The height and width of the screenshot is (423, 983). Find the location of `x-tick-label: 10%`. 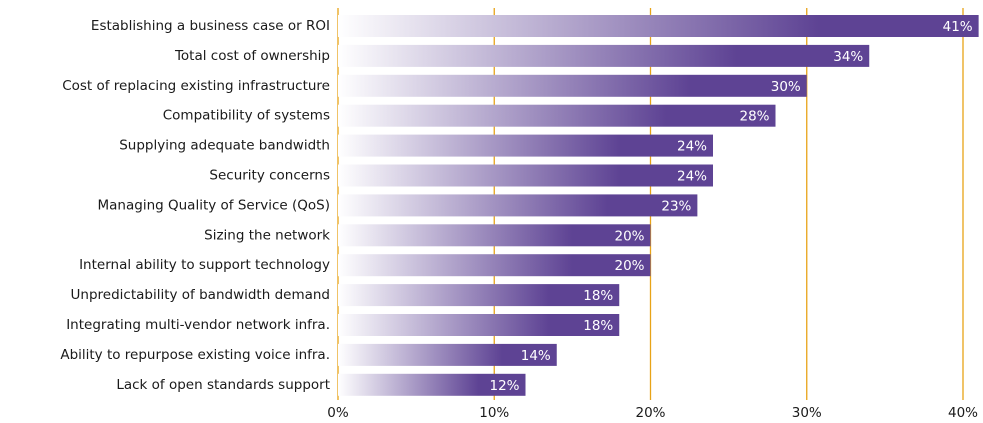

x-tick-label: 10% is located at coordinates (494, 413).